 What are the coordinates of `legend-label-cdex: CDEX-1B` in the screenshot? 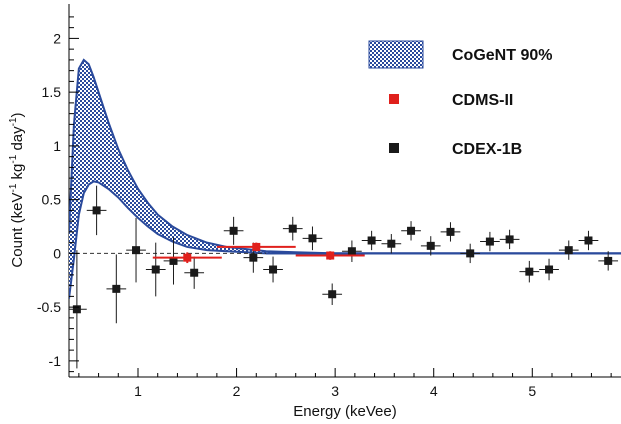 It's located at (487, 149).